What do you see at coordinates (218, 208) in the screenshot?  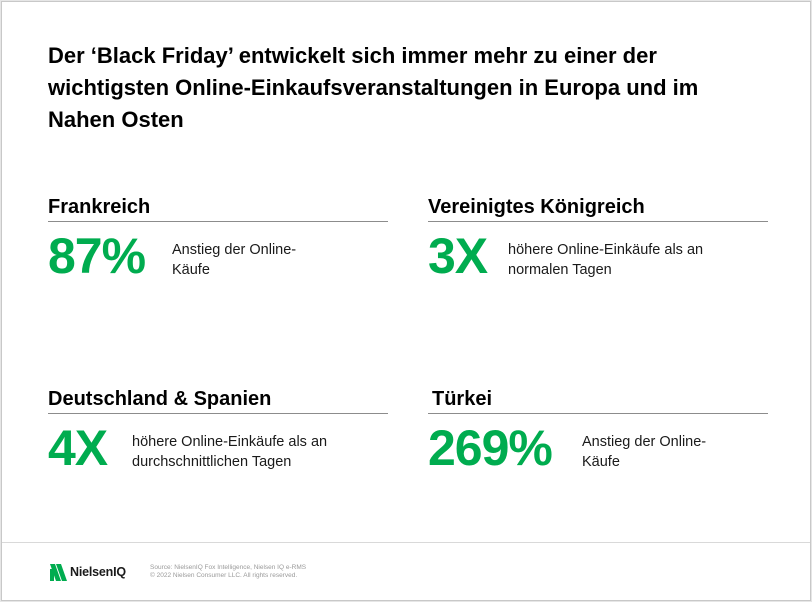 I see `stat-region-label: Frankreich` at bounding box center [218, 208].